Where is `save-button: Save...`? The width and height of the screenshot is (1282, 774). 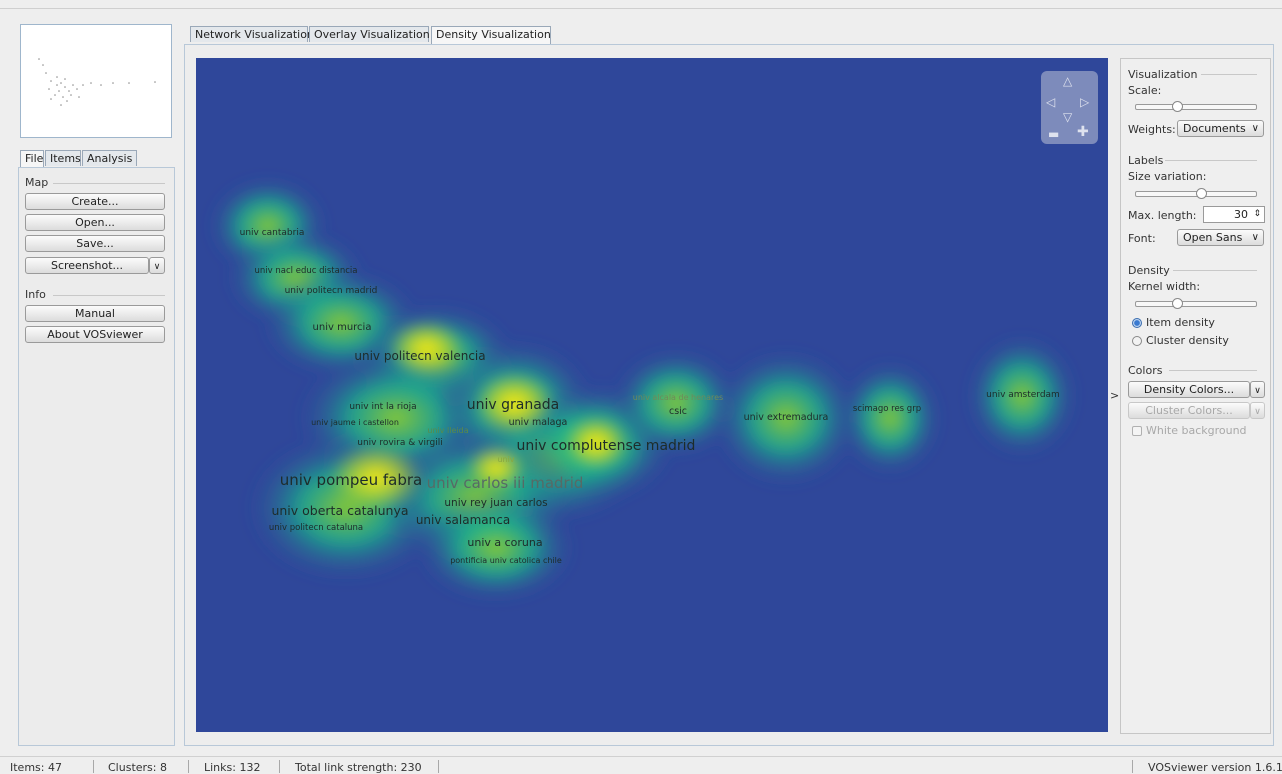
save-button: Save... is located at coordinates (95, 243).